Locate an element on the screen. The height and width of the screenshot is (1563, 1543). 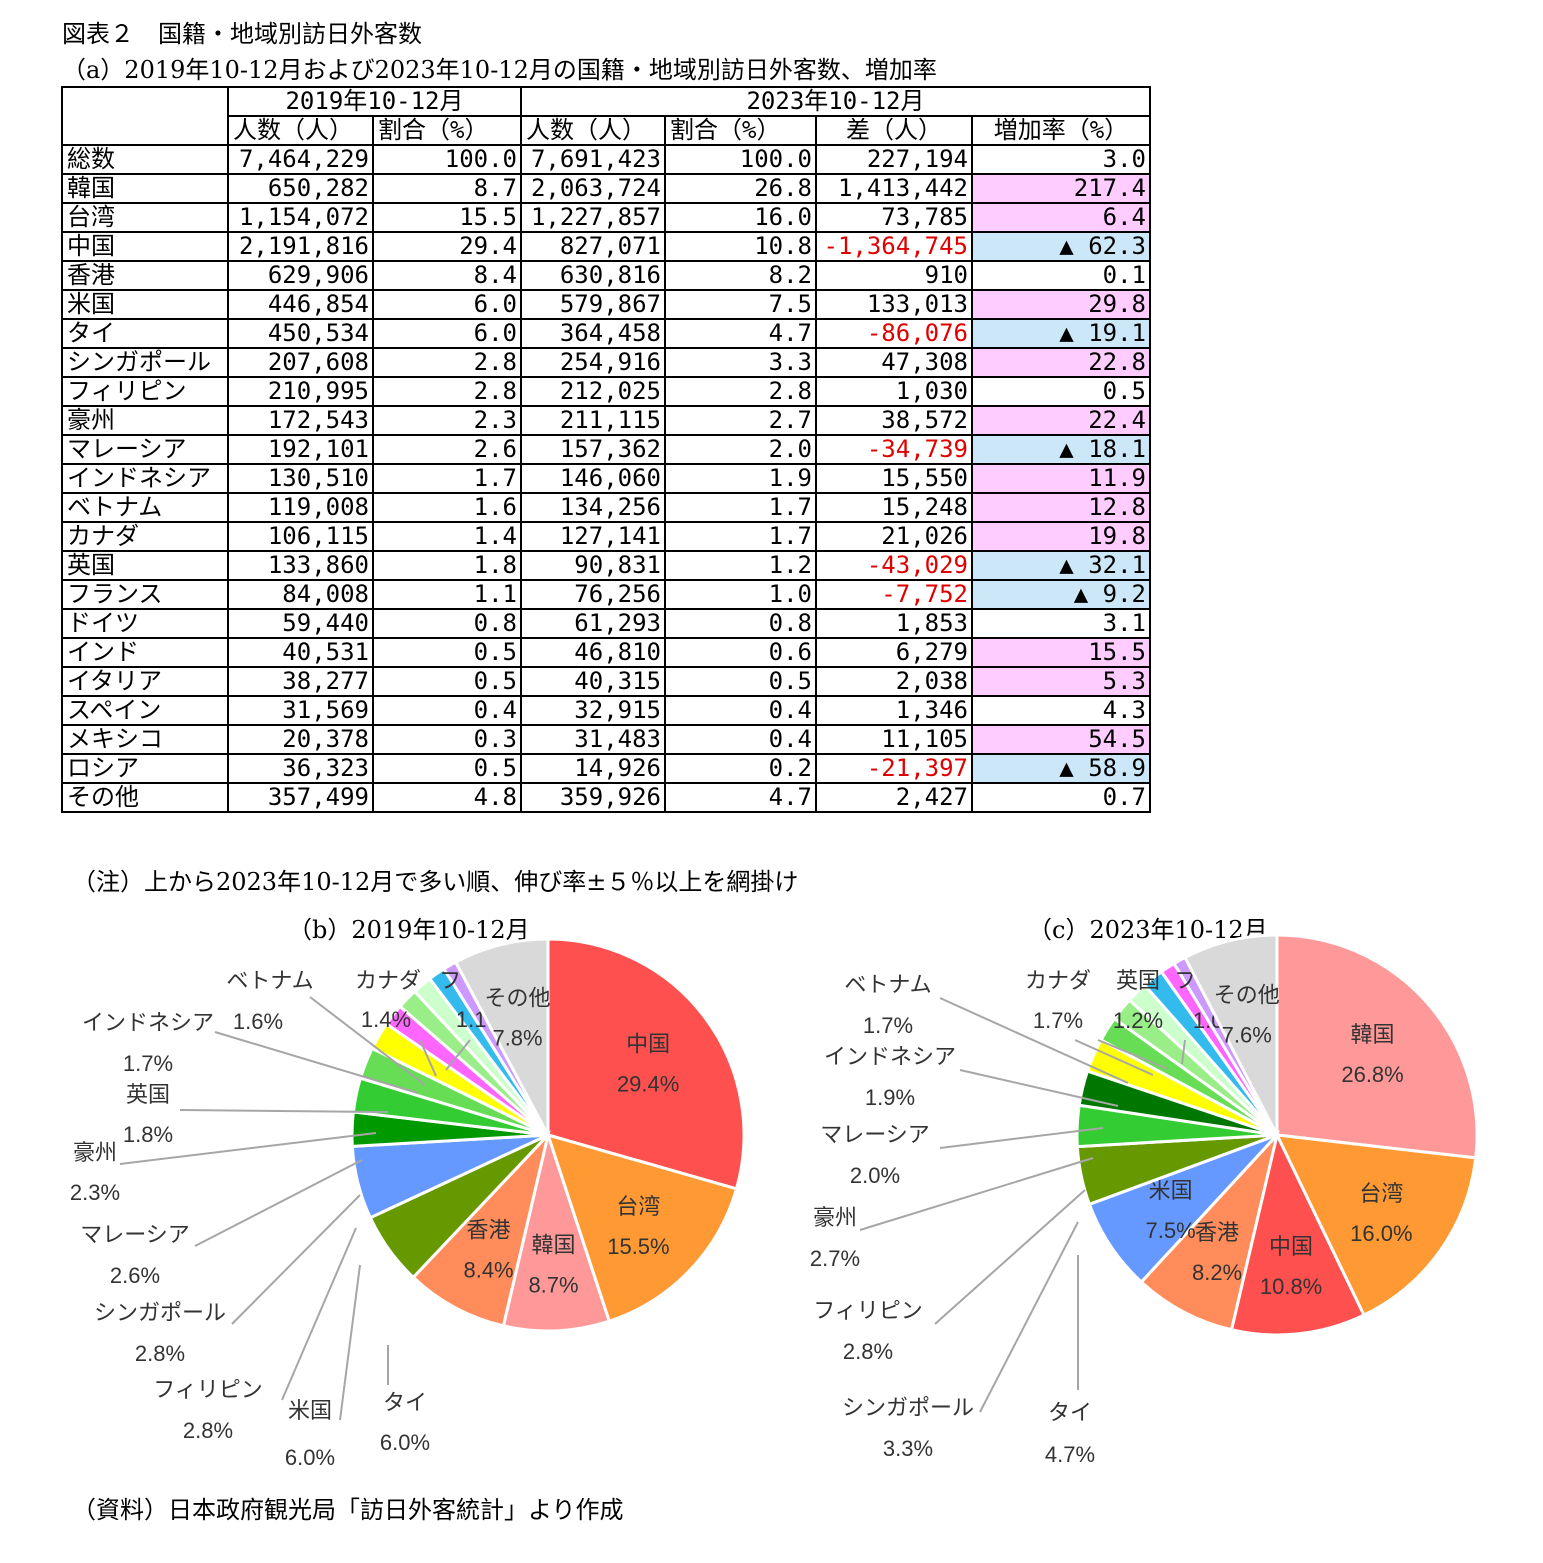
cell-p2023: 7,691,423 is located at coordinates (593, 159).